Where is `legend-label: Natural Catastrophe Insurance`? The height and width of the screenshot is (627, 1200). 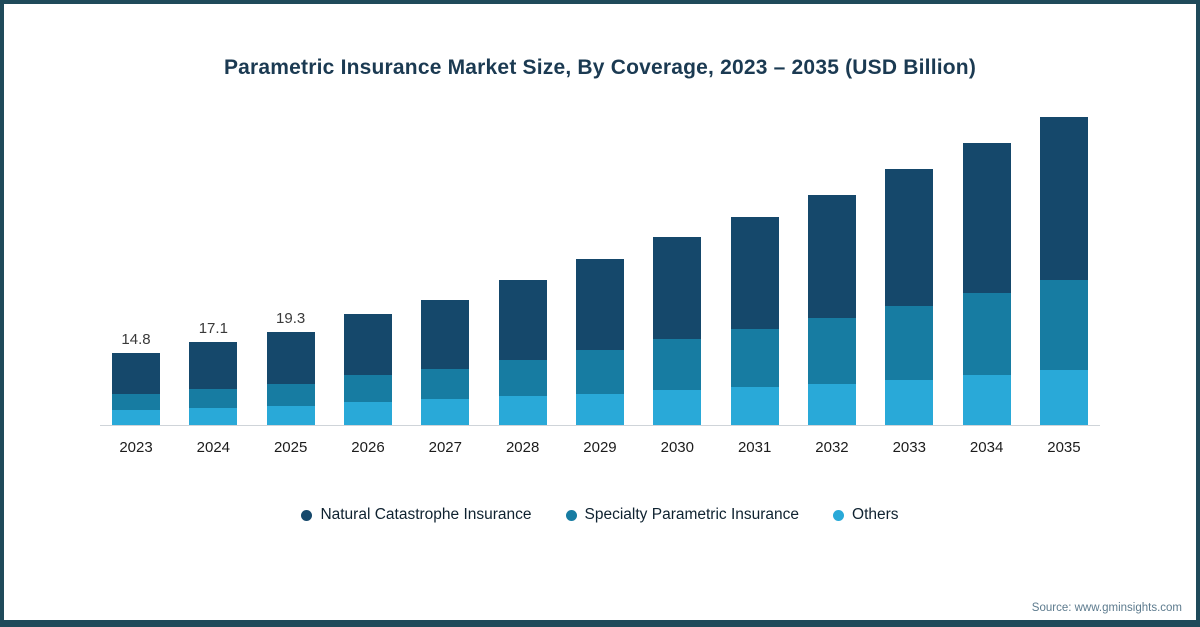
legend-label: Natural Catastrophe Insurance is located at coordinates (426, 514).